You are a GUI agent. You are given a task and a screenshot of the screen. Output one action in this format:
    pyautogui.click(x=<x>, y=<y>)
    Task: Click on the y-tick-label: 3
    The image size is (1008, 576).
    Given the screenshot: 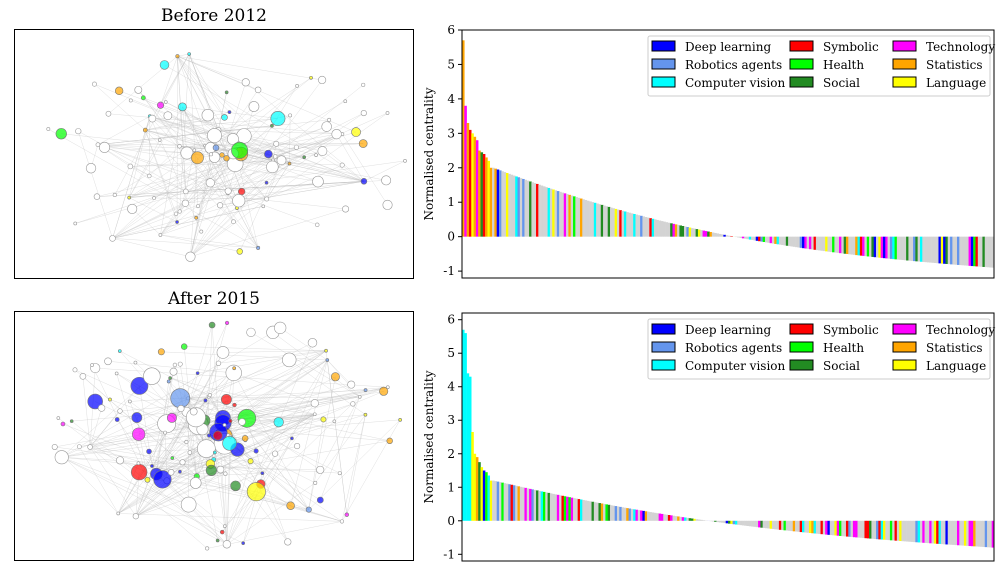 What is the action you would take?
    pyautogui.click(x=451, y=420)
    